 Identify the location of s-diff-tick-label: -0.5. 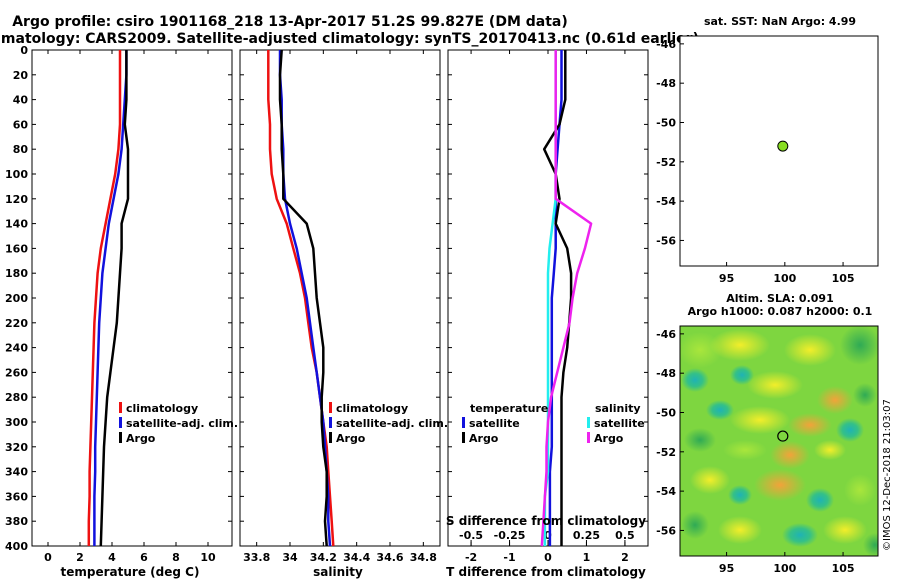
(471, 535).